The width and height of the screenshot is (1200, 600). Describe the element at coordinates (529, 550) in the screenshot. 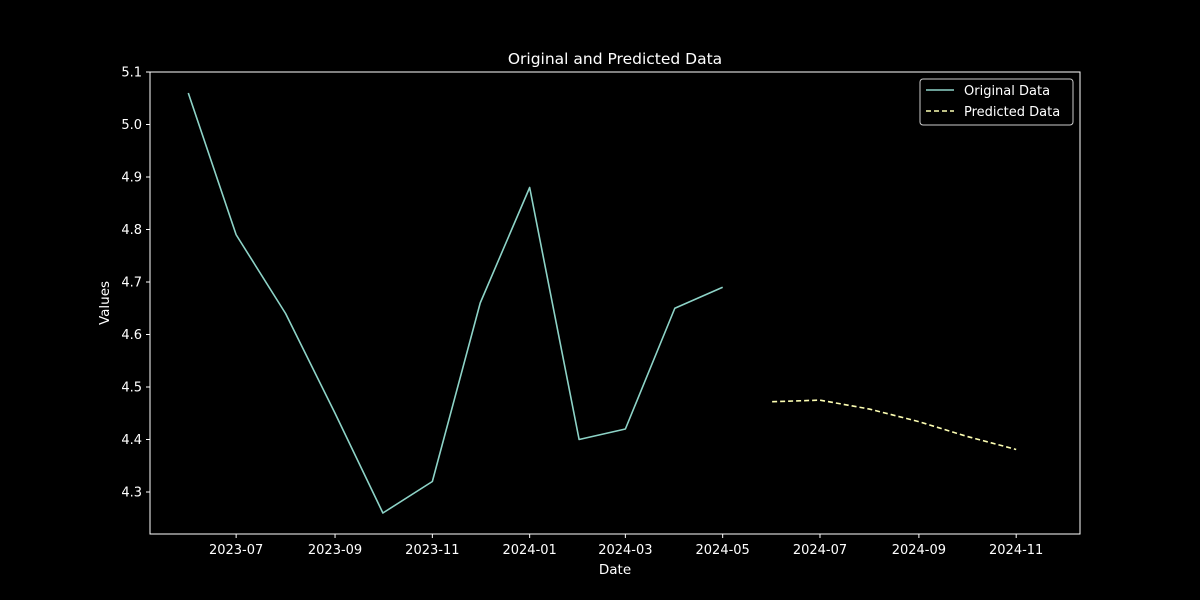

I see `x-tick-label: 2024-01` at that location.